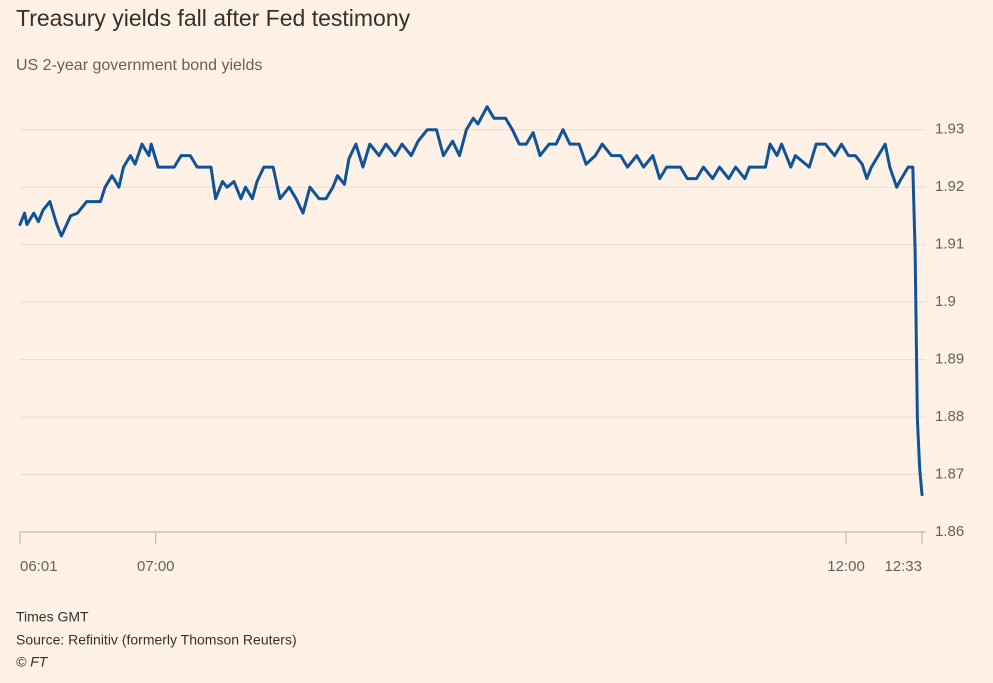  Describe the element at coordinates (846, 566) in the screenshot. I see `x-tick-label: 12:00` at that location.